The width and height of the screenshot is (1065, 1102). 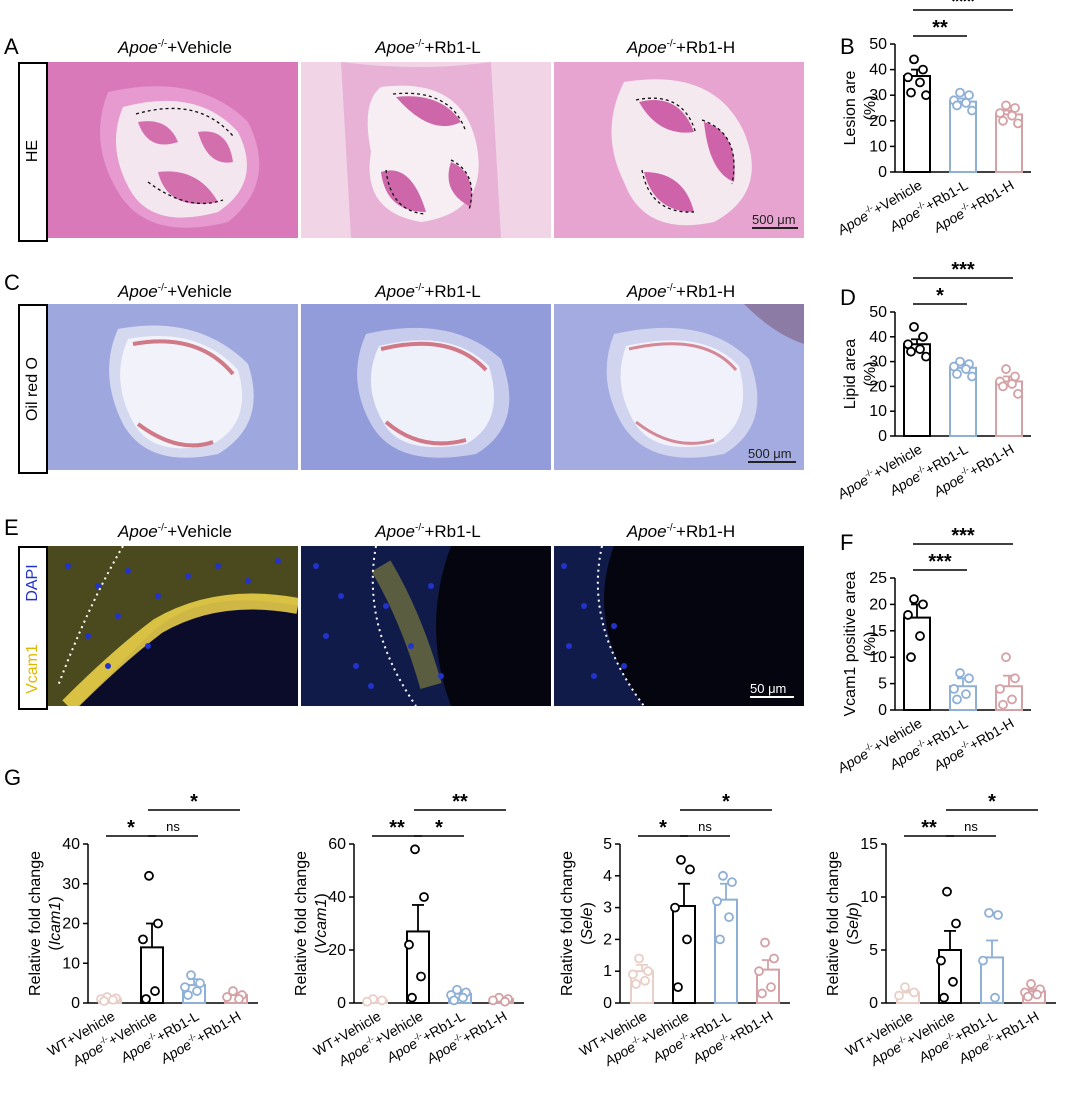 What do you see at coordinates (337, 844) in the screenshot?
I see `y-tick-label: 60` at bounding box center [337, 844].